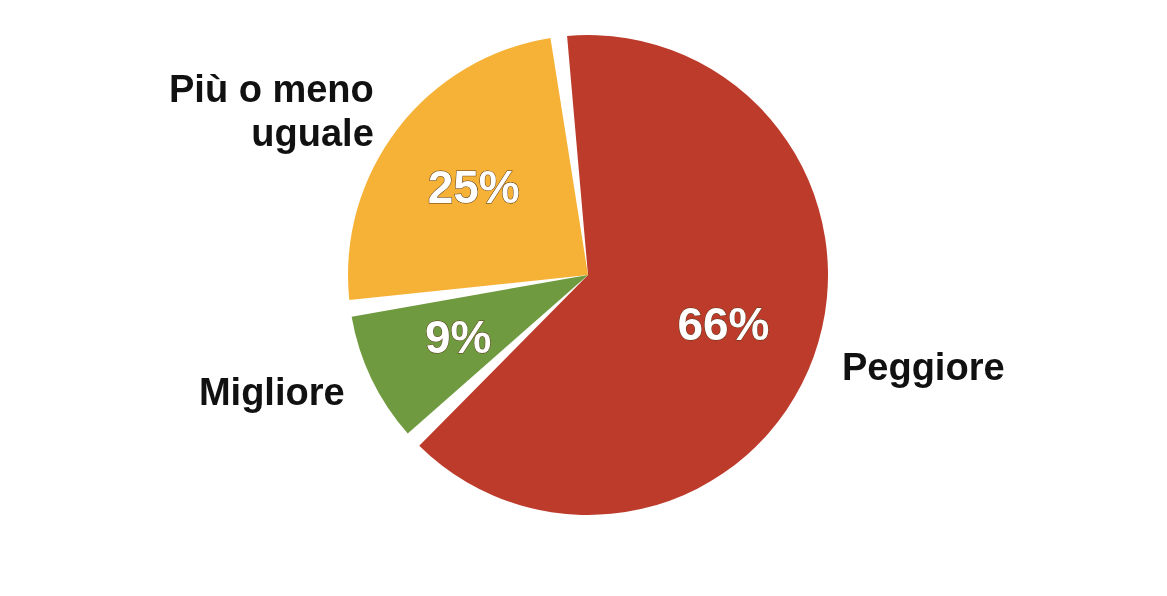  Describe the element at coordinates (271, 110) in the screenshot. I see `slice-label: Più o meno uguale` at that location.